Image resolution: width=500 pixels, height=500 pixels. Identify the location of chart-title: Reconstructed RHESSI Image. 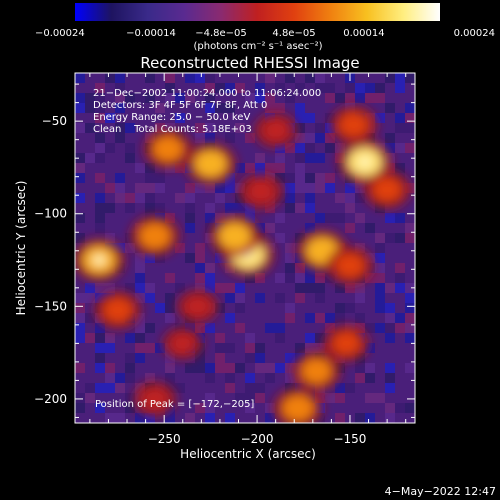
(249, 63).